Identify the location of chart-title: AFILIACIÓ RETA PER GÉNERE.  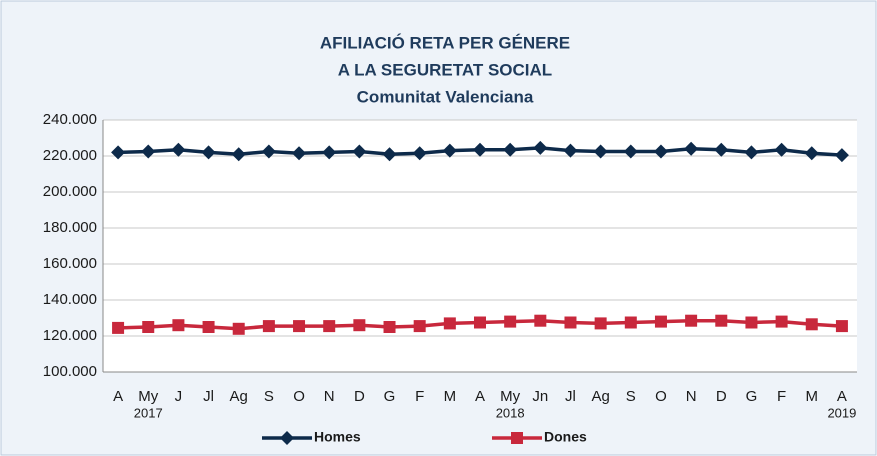
(445, 42).